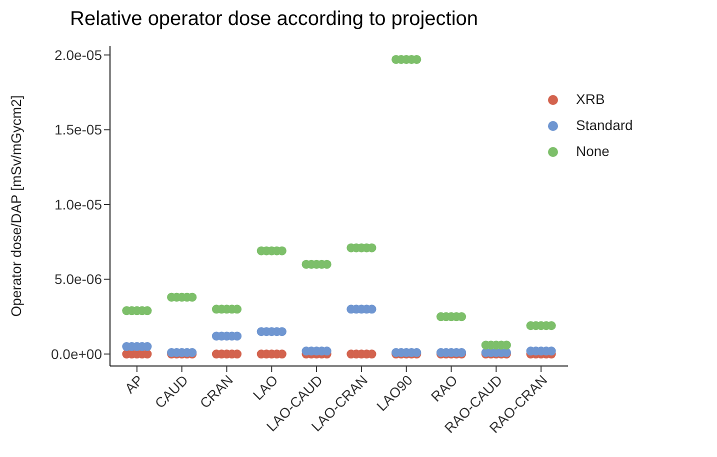 The height and width of the screenshot is (457, 717). Describe the element at coordinates (78, 54) in the screenshot. I see `y-tick-label: 2.0e-05` at that location.